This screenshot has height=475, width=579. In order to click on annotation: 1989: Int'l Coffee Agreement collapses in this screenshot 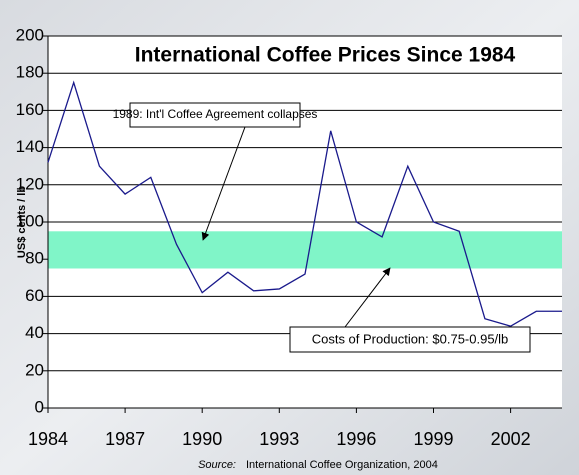, I will do `click(215, 114)`.